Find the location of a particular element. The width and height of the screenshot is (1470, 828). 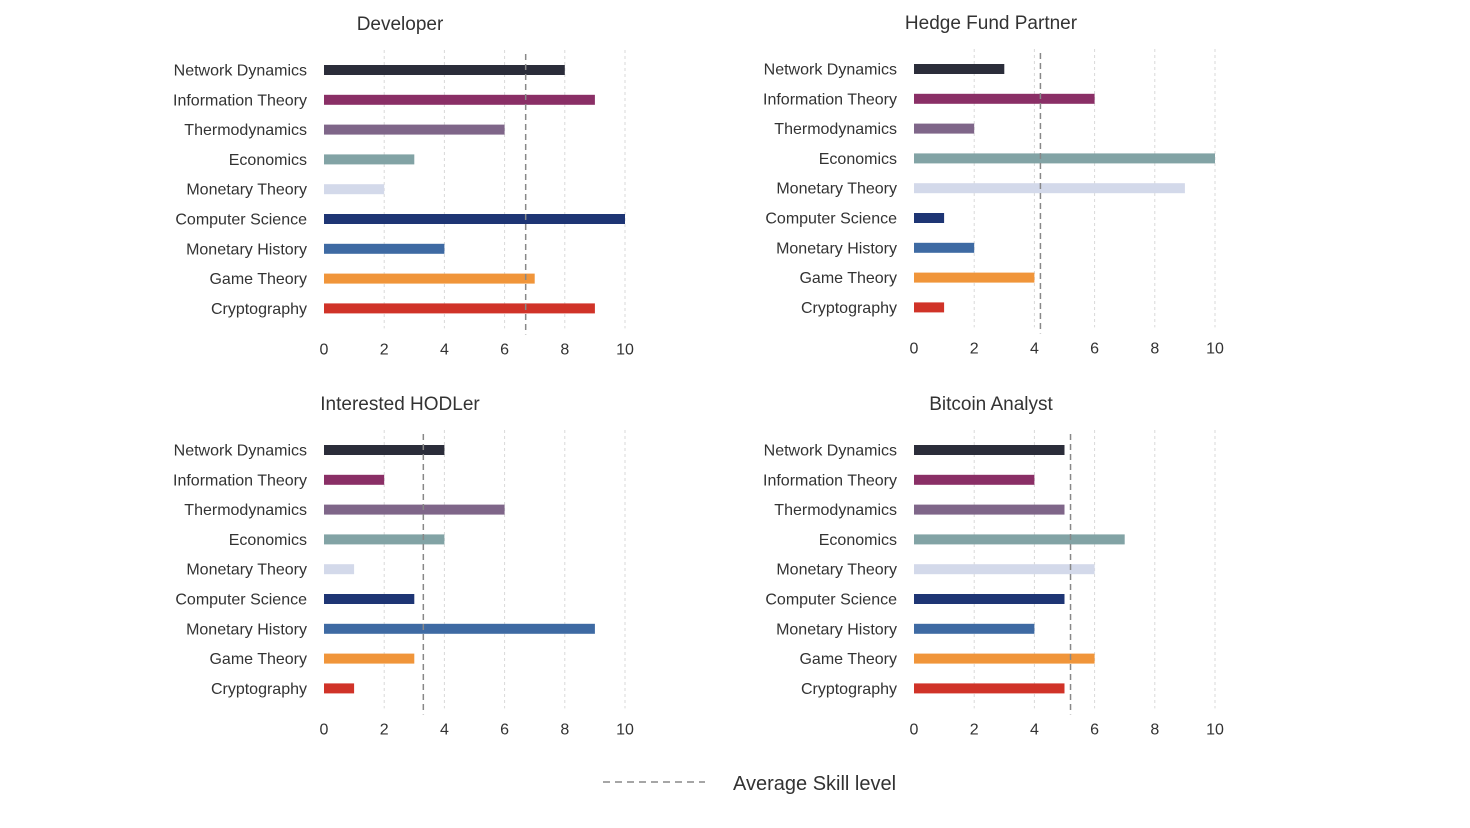

chart-title: Interested HODLer is located at coordinates (400, 404).